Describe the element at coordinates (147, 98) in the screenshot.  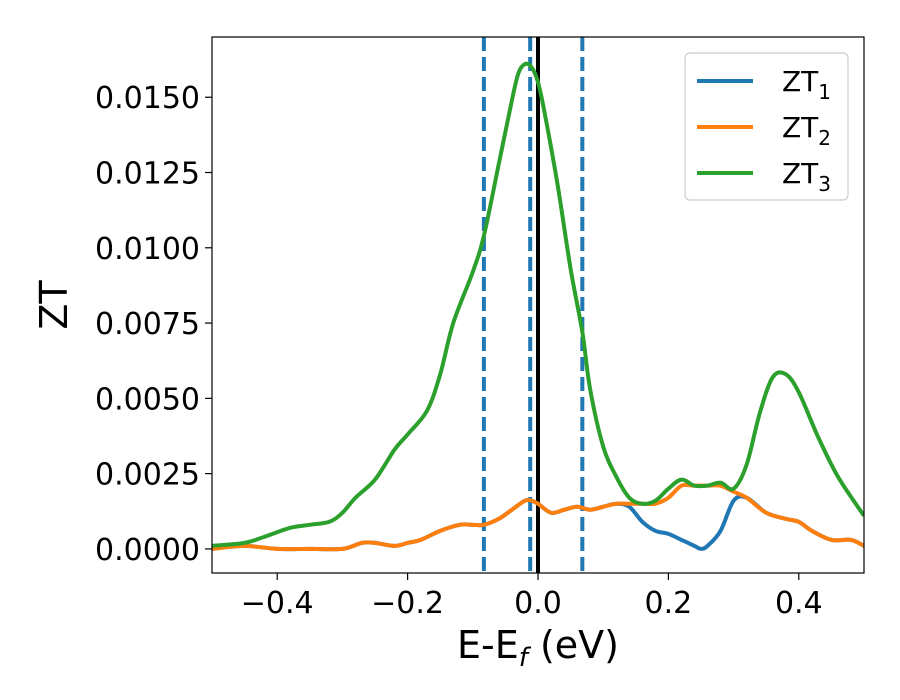
I see `y-tick-label: 0.0150` at that location.